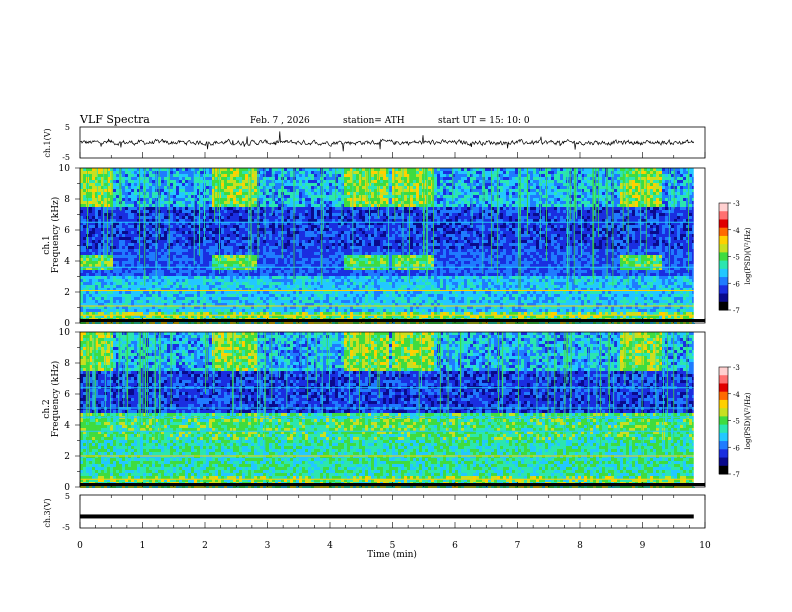 The image size is (792, 612). I want to click on figure-title: VLF Spectra, so click(114, 119).